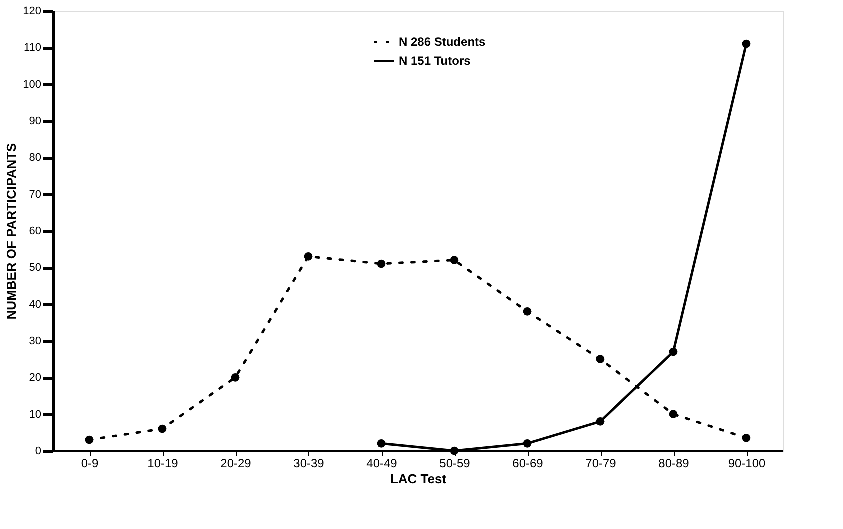 This screenshot has height=529, width=843. Describe the element at coordinates (236, 463) in the screenshot. I see `x-tick-label: 20-29` at that location.